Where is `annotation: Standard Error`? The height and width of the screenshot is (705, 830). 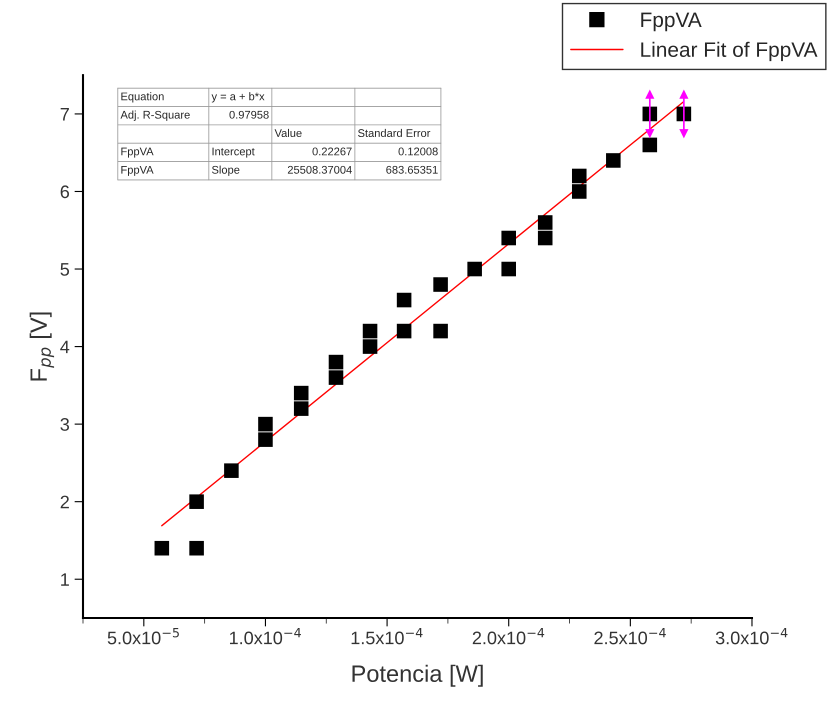
annotation: Standard Error is located at coordinates (394, 133).